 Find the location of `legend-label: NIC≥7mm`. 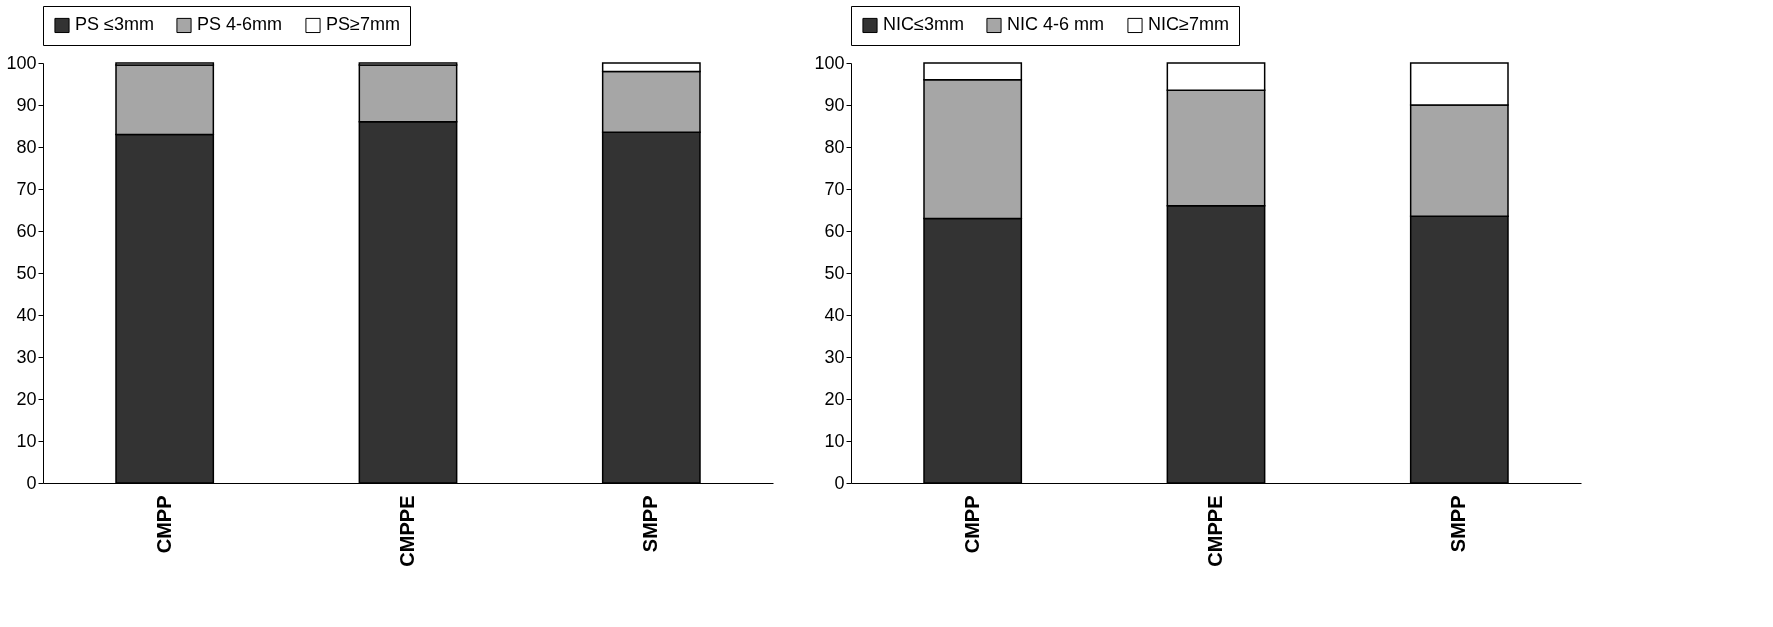

legend-label: NIC≥7mm is located at coordinates (1188, 24).